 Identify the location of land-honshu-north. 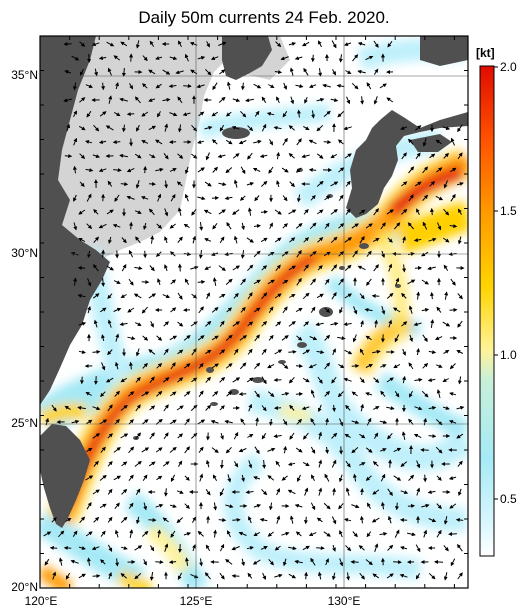
(444, 51).